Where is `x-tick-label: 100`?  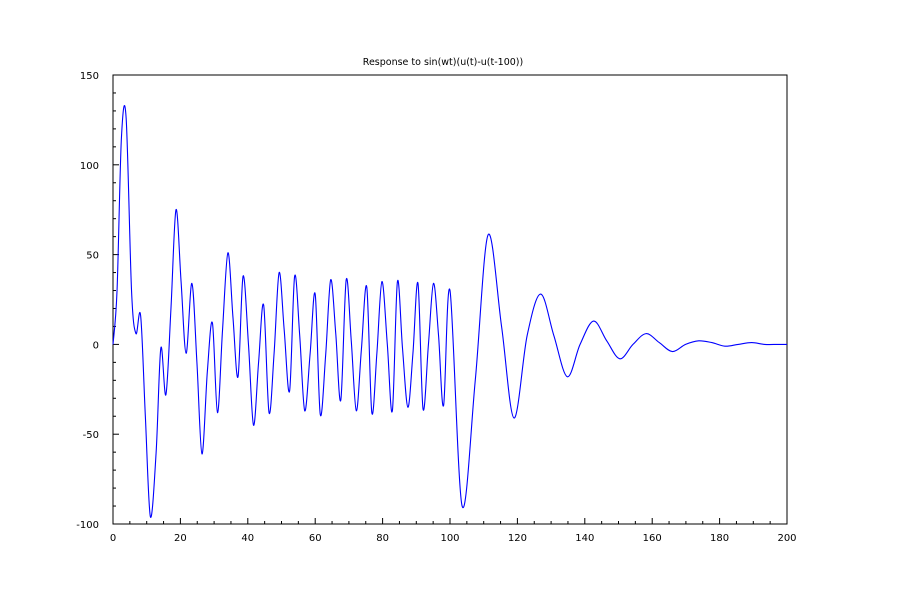
x-tick-label: 100 is located at coordinates (449, 538).